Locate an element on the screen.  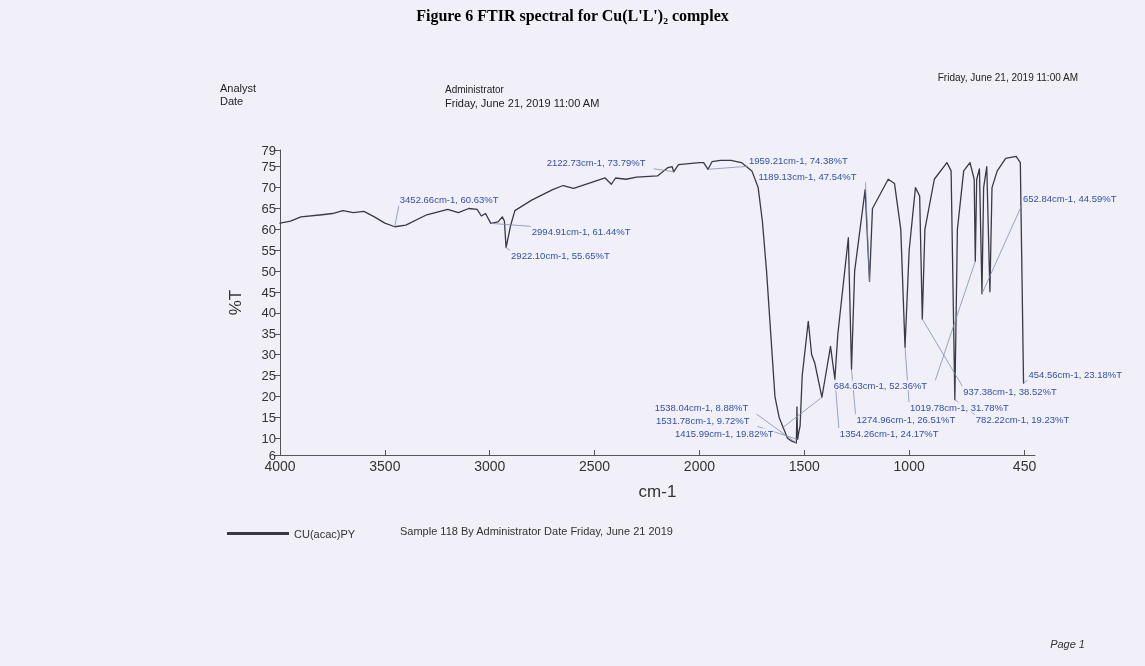
x-tick-label: 2500 is located at coordinates (595, 466).